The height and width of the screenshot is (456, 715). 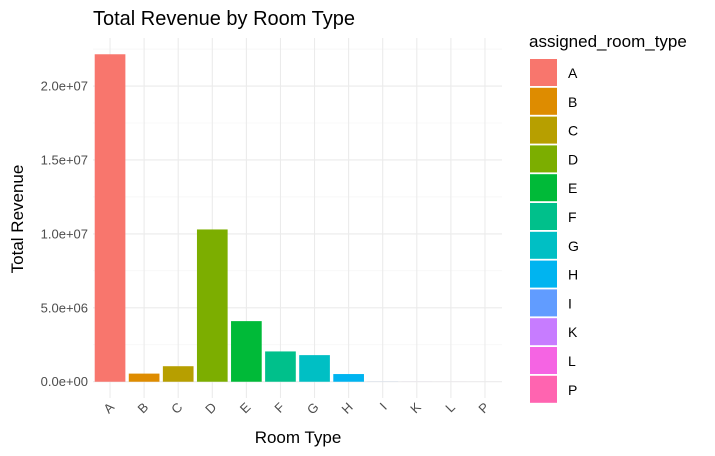 What do you see at coordinates (144, 377) in the screenshot?
I see `bar-b` at bounding box center [144, 377].